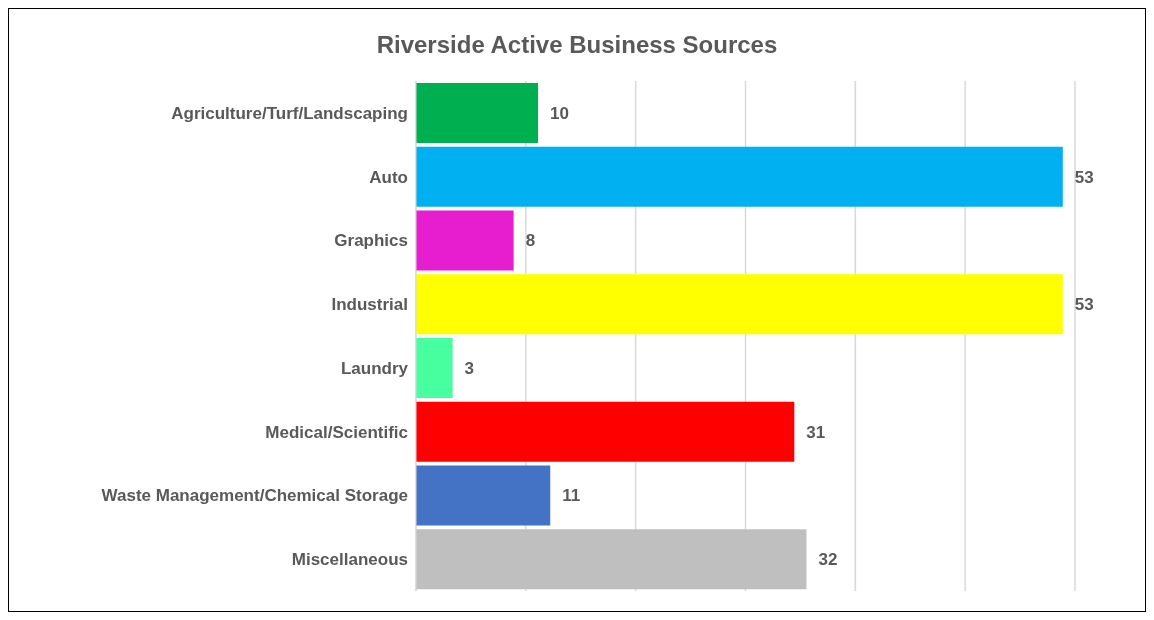  Describe the element at coordinates (816, 432) in the screenshot. I see `data-label: 31` at that location.